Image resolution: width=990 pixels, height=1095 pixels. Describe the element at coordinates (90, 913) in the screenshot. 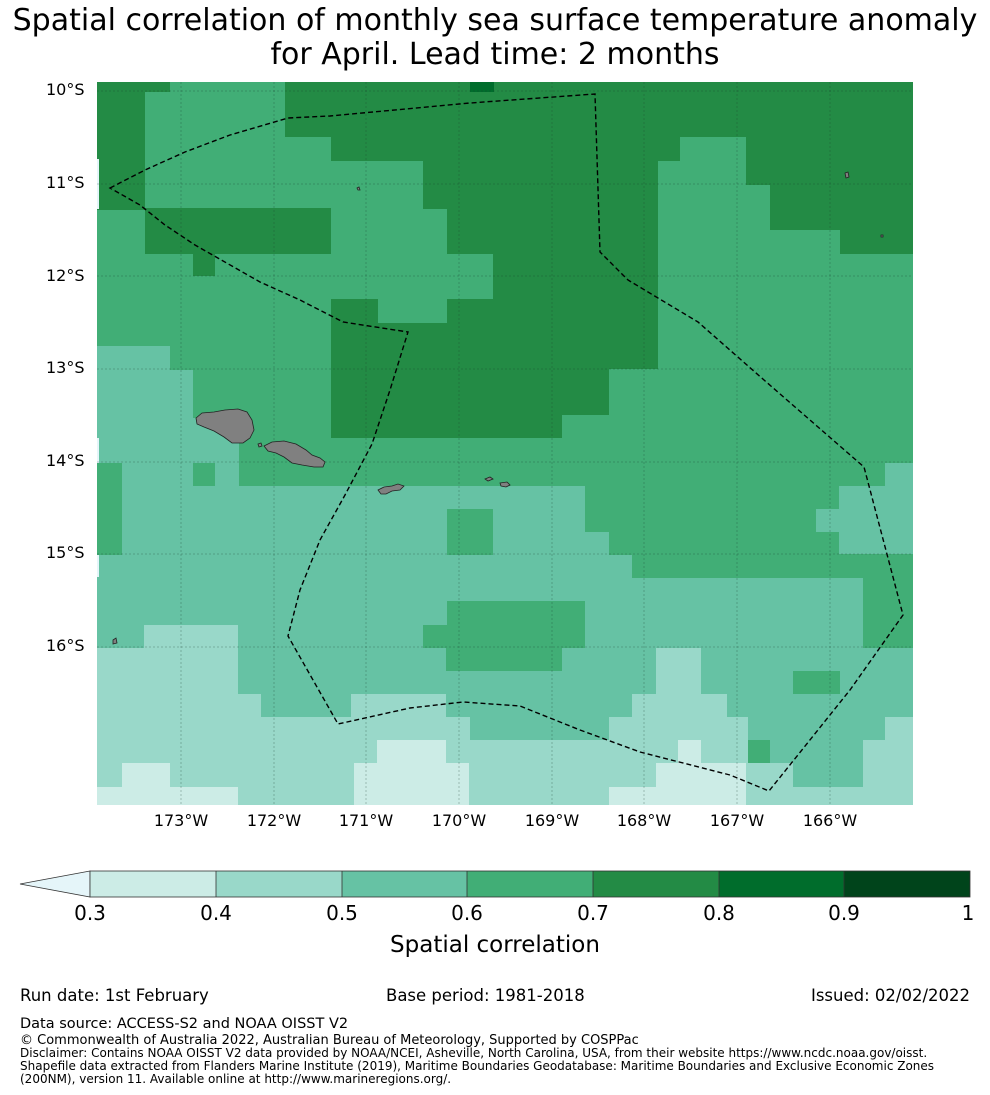

I see `colorbar-tick-label: 0.3` at that location.